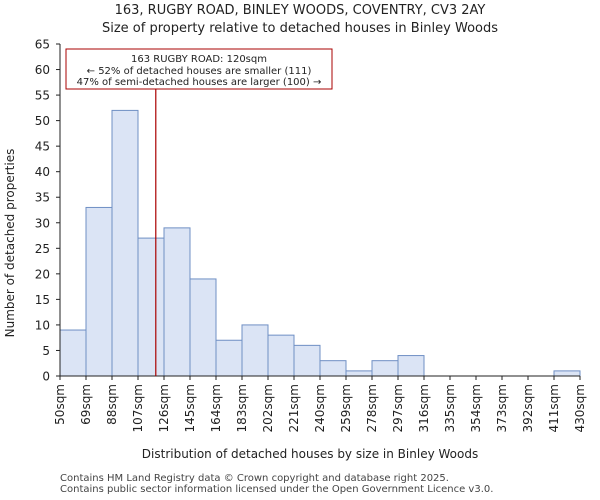  I want to click on y-tick-label: 40, so click(42, 172).